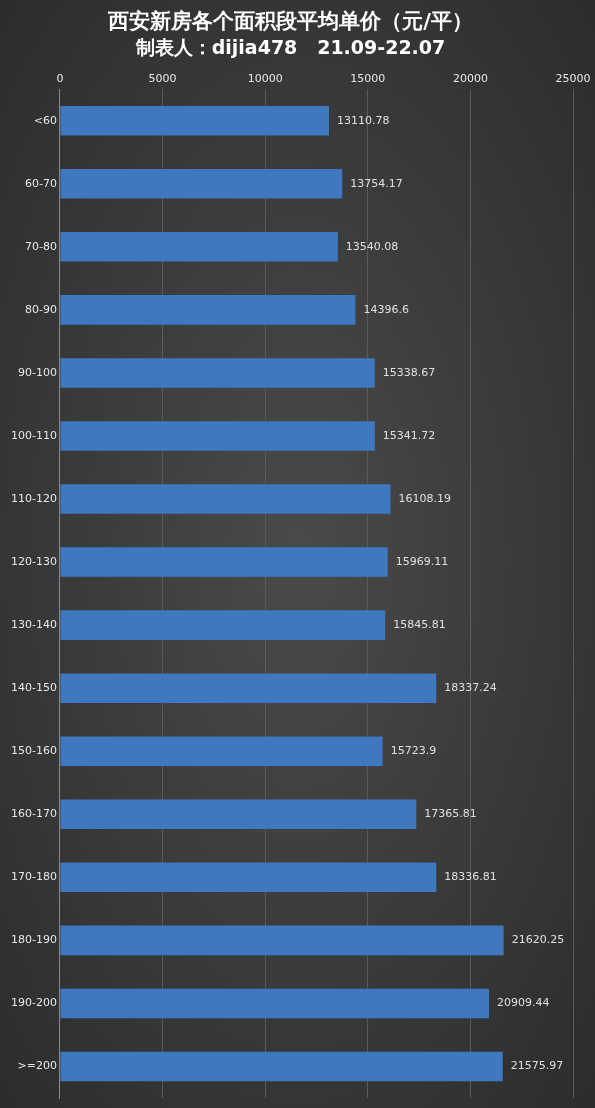 The height and width of the screenshot is (1108, 595). I want to click on y-tick-label: 90-100, so click(37, 372).